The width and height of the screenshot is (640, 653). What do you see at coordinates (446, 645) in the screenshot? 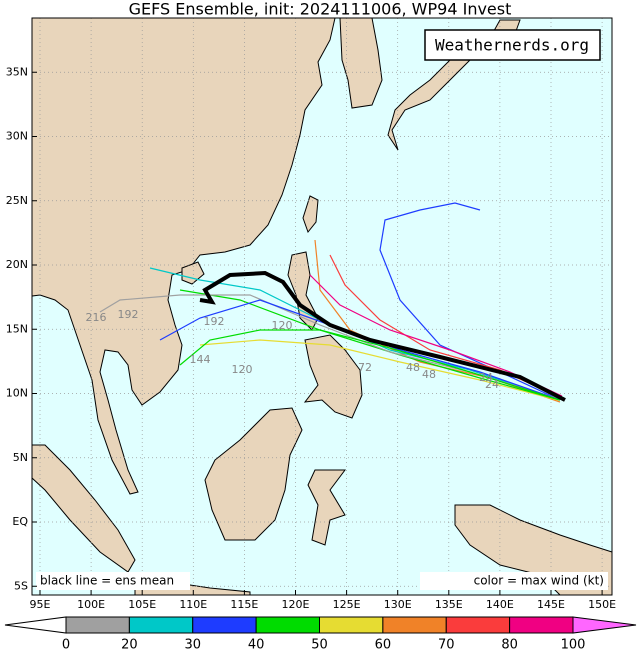
I see `colorbar-label: 70` at bounding box center [446, 645].